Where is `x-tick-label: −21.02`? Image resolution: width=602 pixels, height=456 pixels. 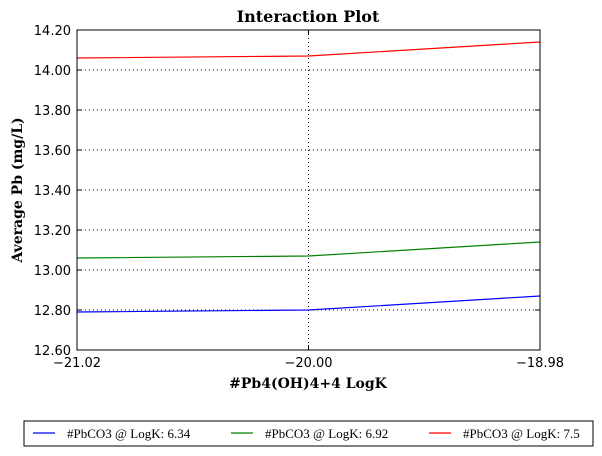
x-tick-label: −21.02 is located at coordinates (77, 363).